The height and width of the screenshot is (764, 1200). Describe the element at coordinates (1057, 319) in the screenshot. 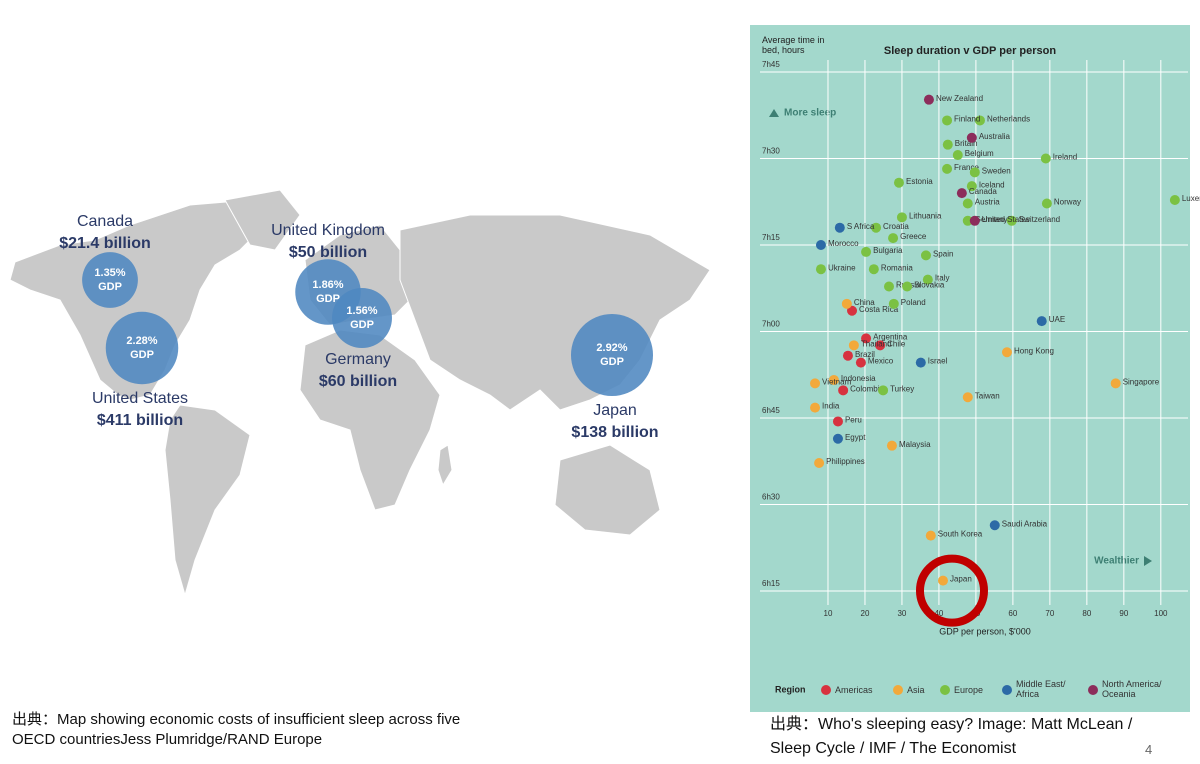

I see `point-label: UAE` at that location.